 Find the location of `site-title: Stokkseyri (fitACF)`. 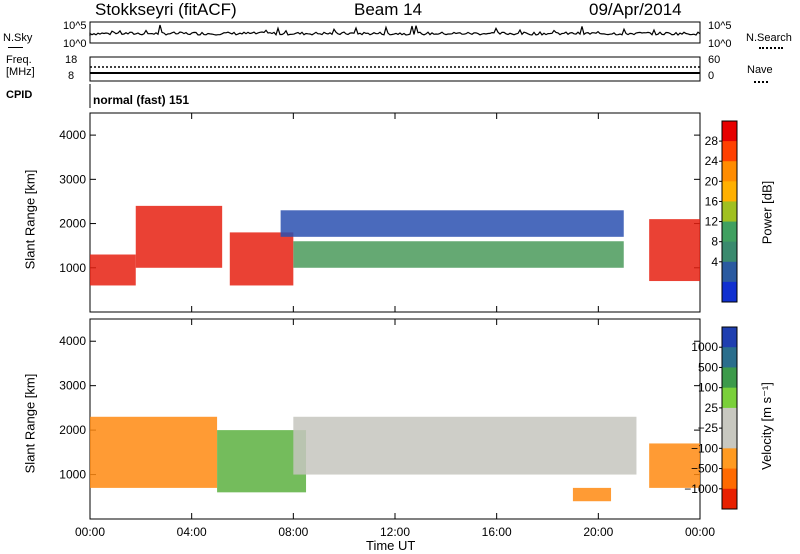

site-title: Stokkseyri (fitACF) is located at coordinates (166, 9).